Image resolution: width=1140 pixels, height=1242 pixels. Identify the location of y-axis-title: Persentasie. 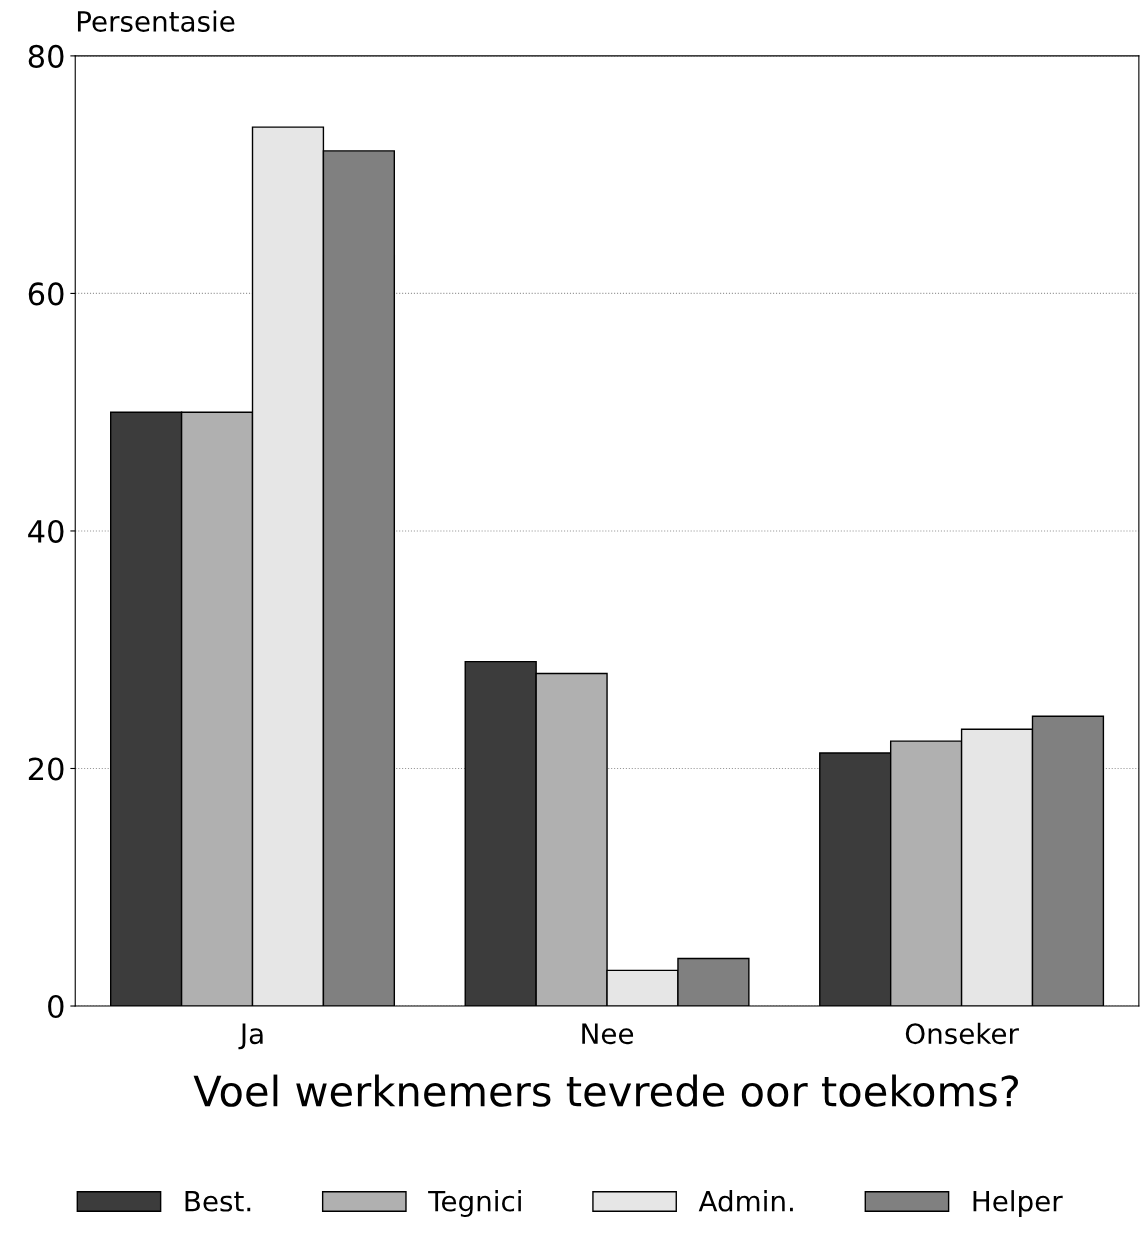
(156, 21).